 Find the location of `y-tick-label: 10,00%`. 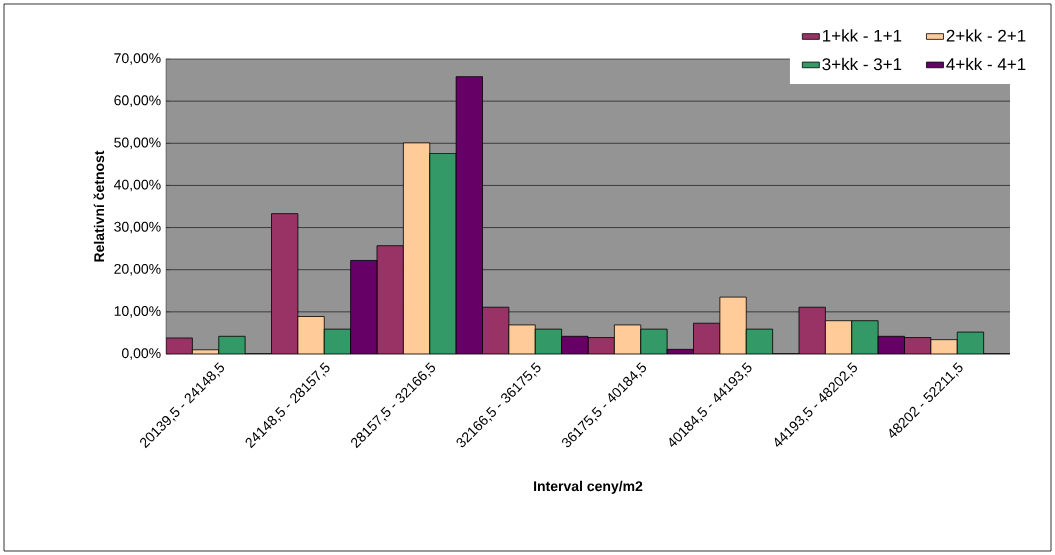

y-tick-label: 10,00% is located at coordinates (137, 312).